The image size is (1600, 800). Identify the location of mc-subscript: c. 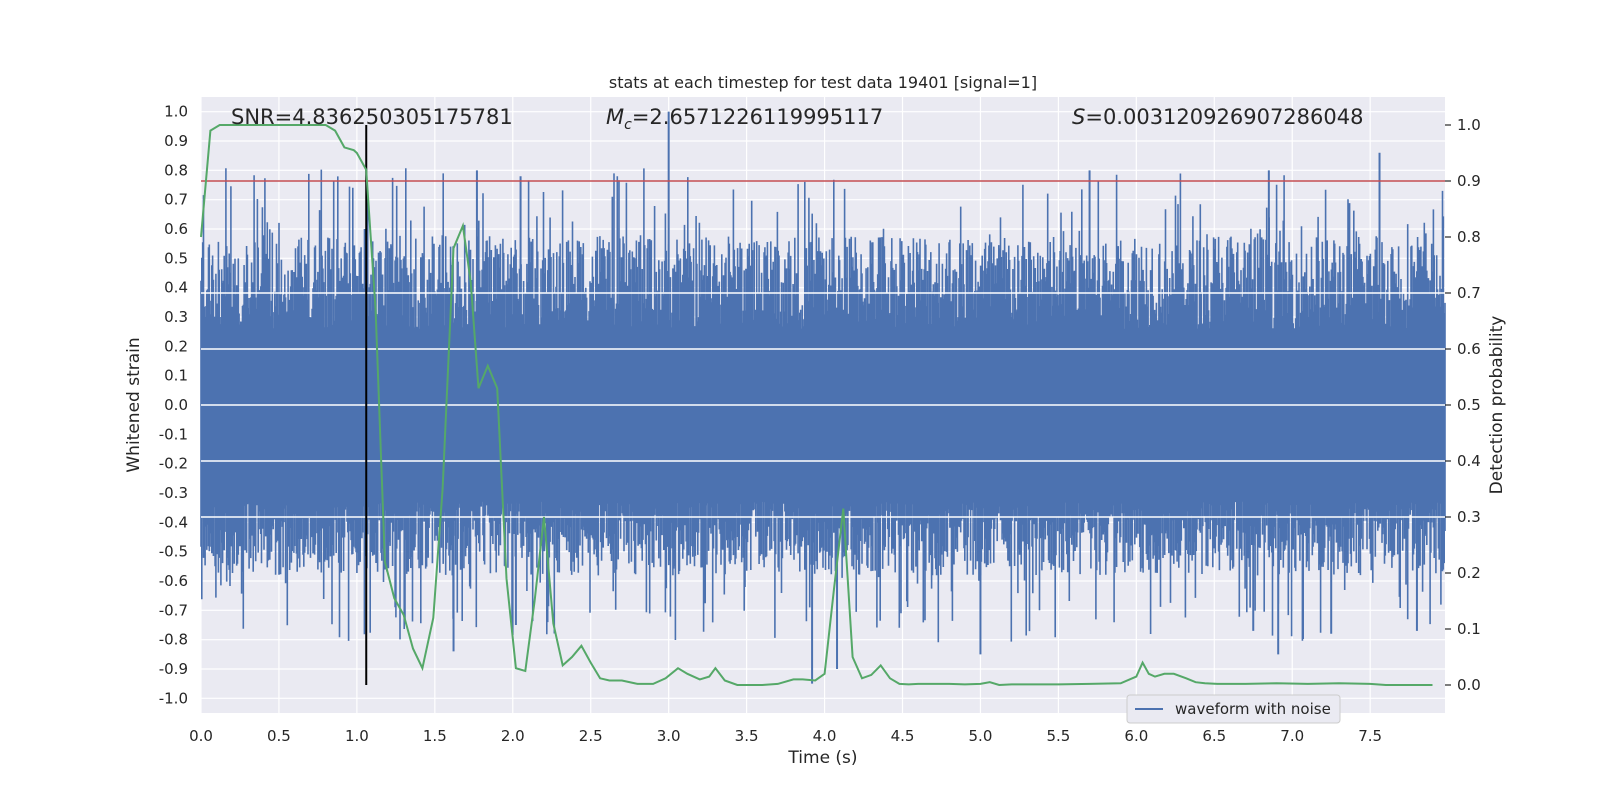
(628, 125).